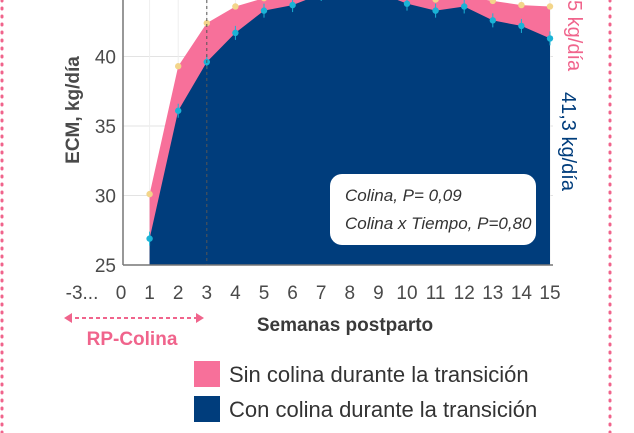  I want to click on x-tick-label: 3, so click(207, 293).